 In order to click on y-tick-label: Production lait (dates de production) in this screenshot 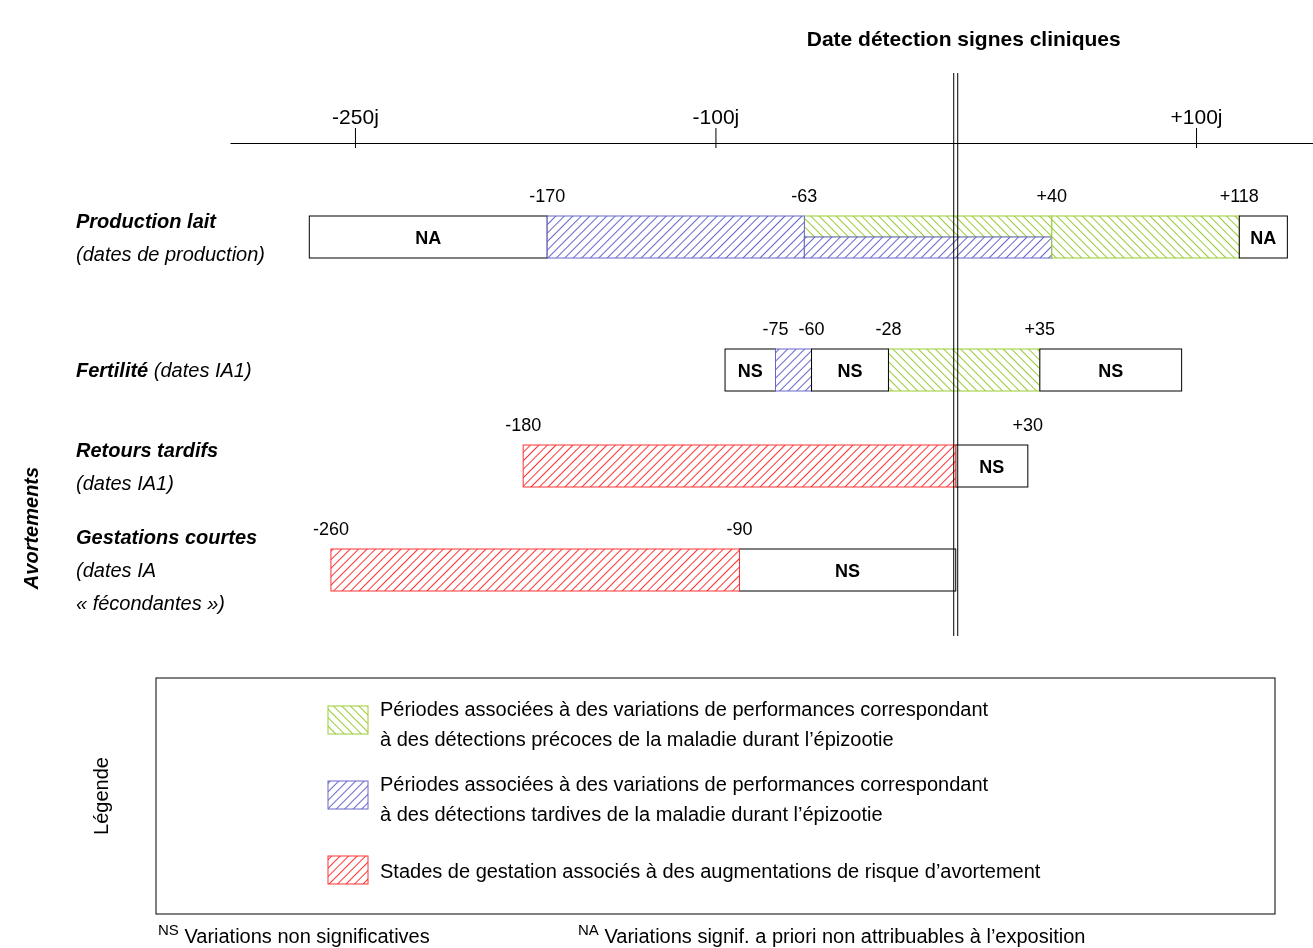, I will do `click(171, 237)`.